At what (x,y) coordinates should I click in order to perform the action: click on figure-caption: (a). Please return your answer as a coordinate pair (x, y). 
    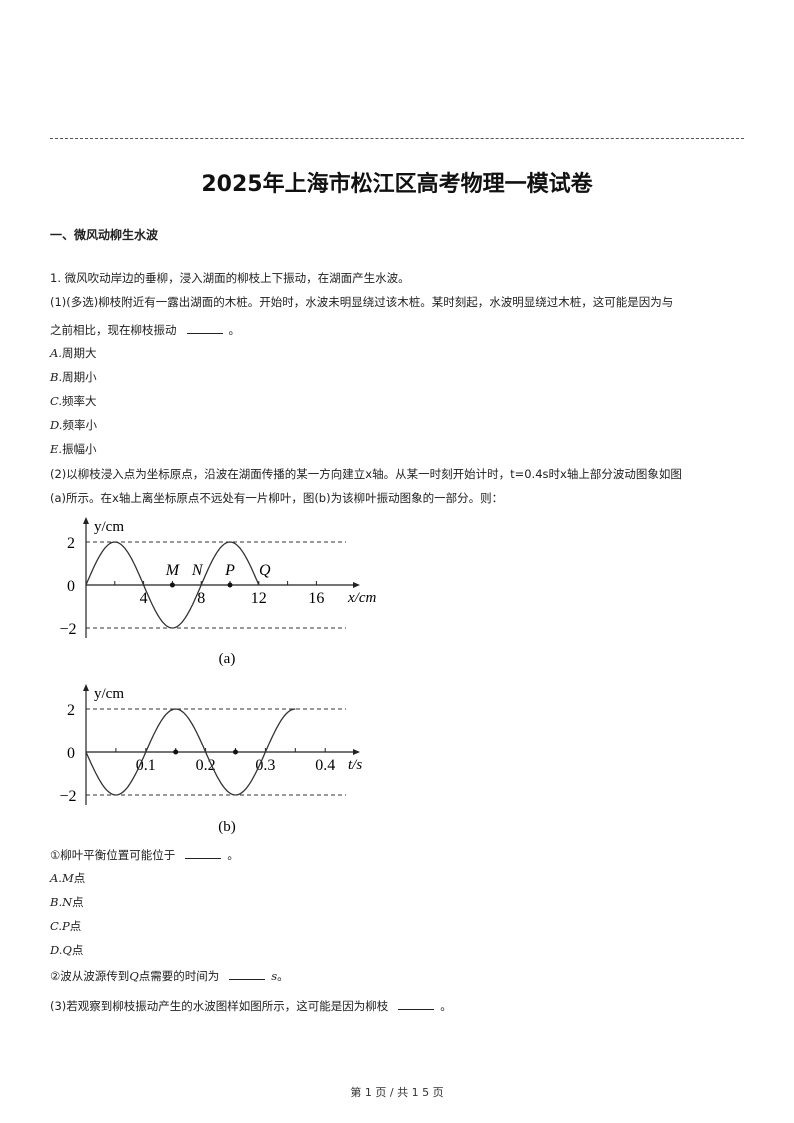
    Looking at the image, I should click on (227, 659).